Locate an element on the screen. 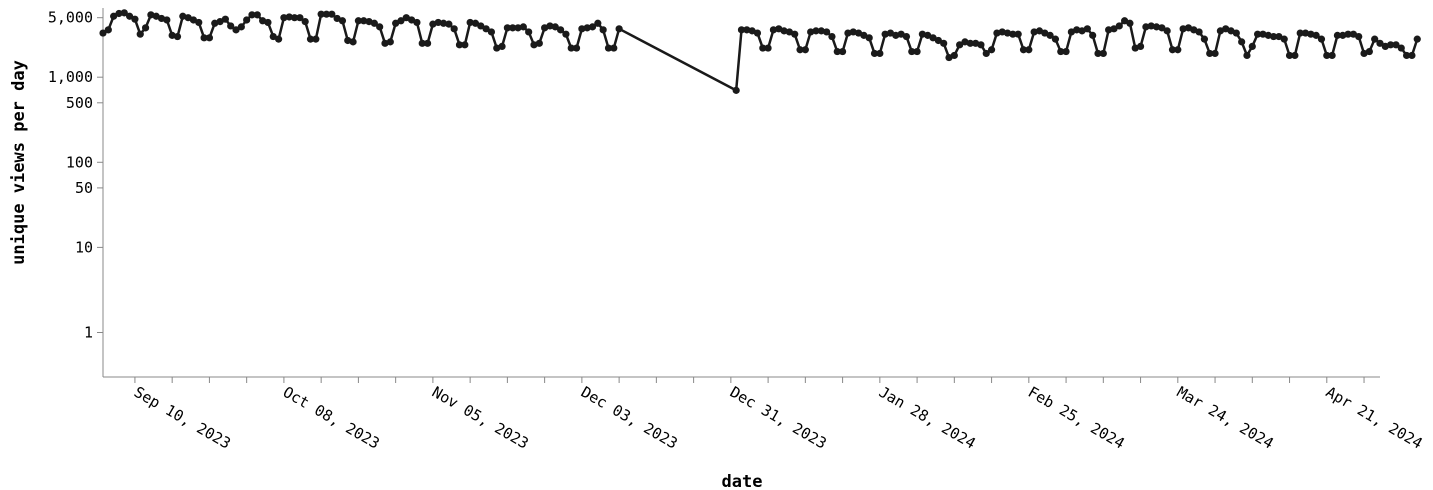  x-axis-title: date is located at coordinates (742, 481).